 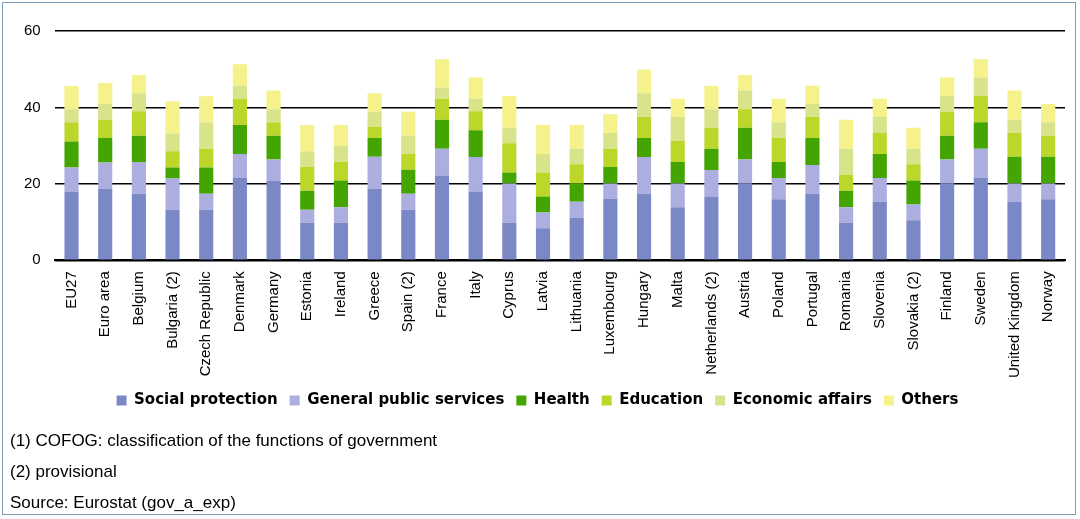 What do you see at coordinates (340, 294) in the screenshot?
I see `x-tick-label: Ireland` at bounding box center [340, 294].